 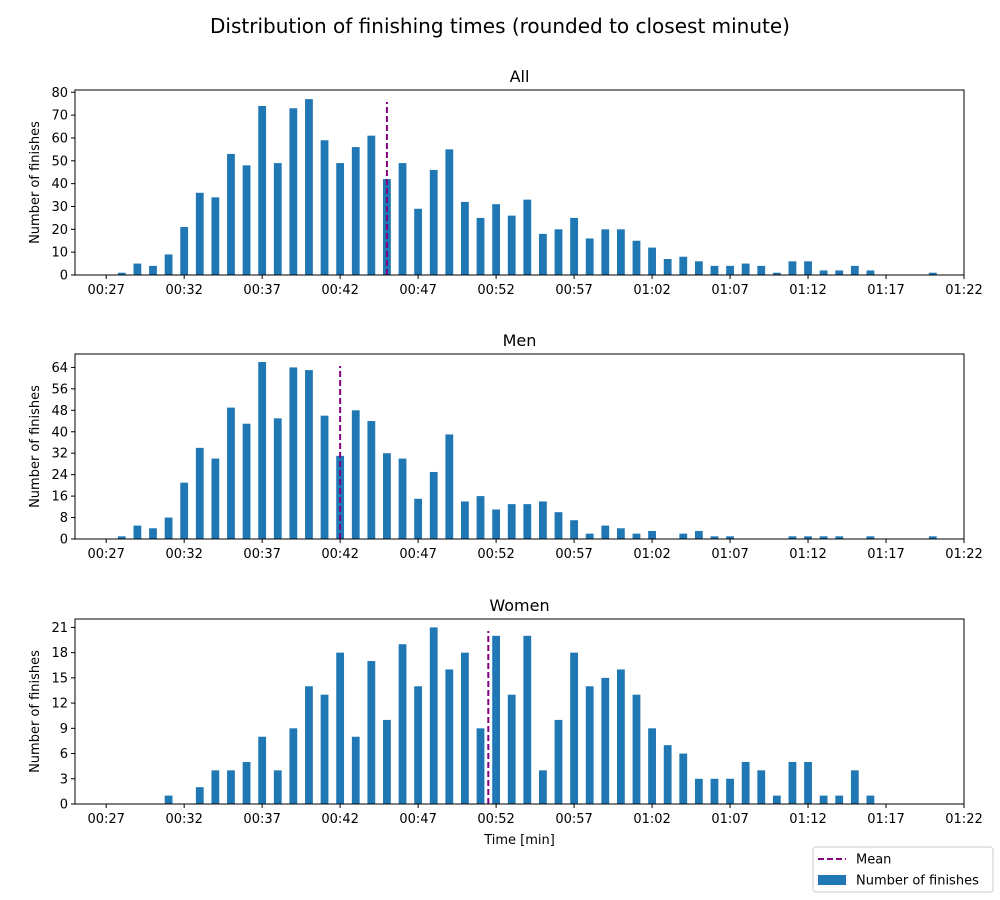 I want to click on x-tick-label: 00:47, so click(x=417, y=554).